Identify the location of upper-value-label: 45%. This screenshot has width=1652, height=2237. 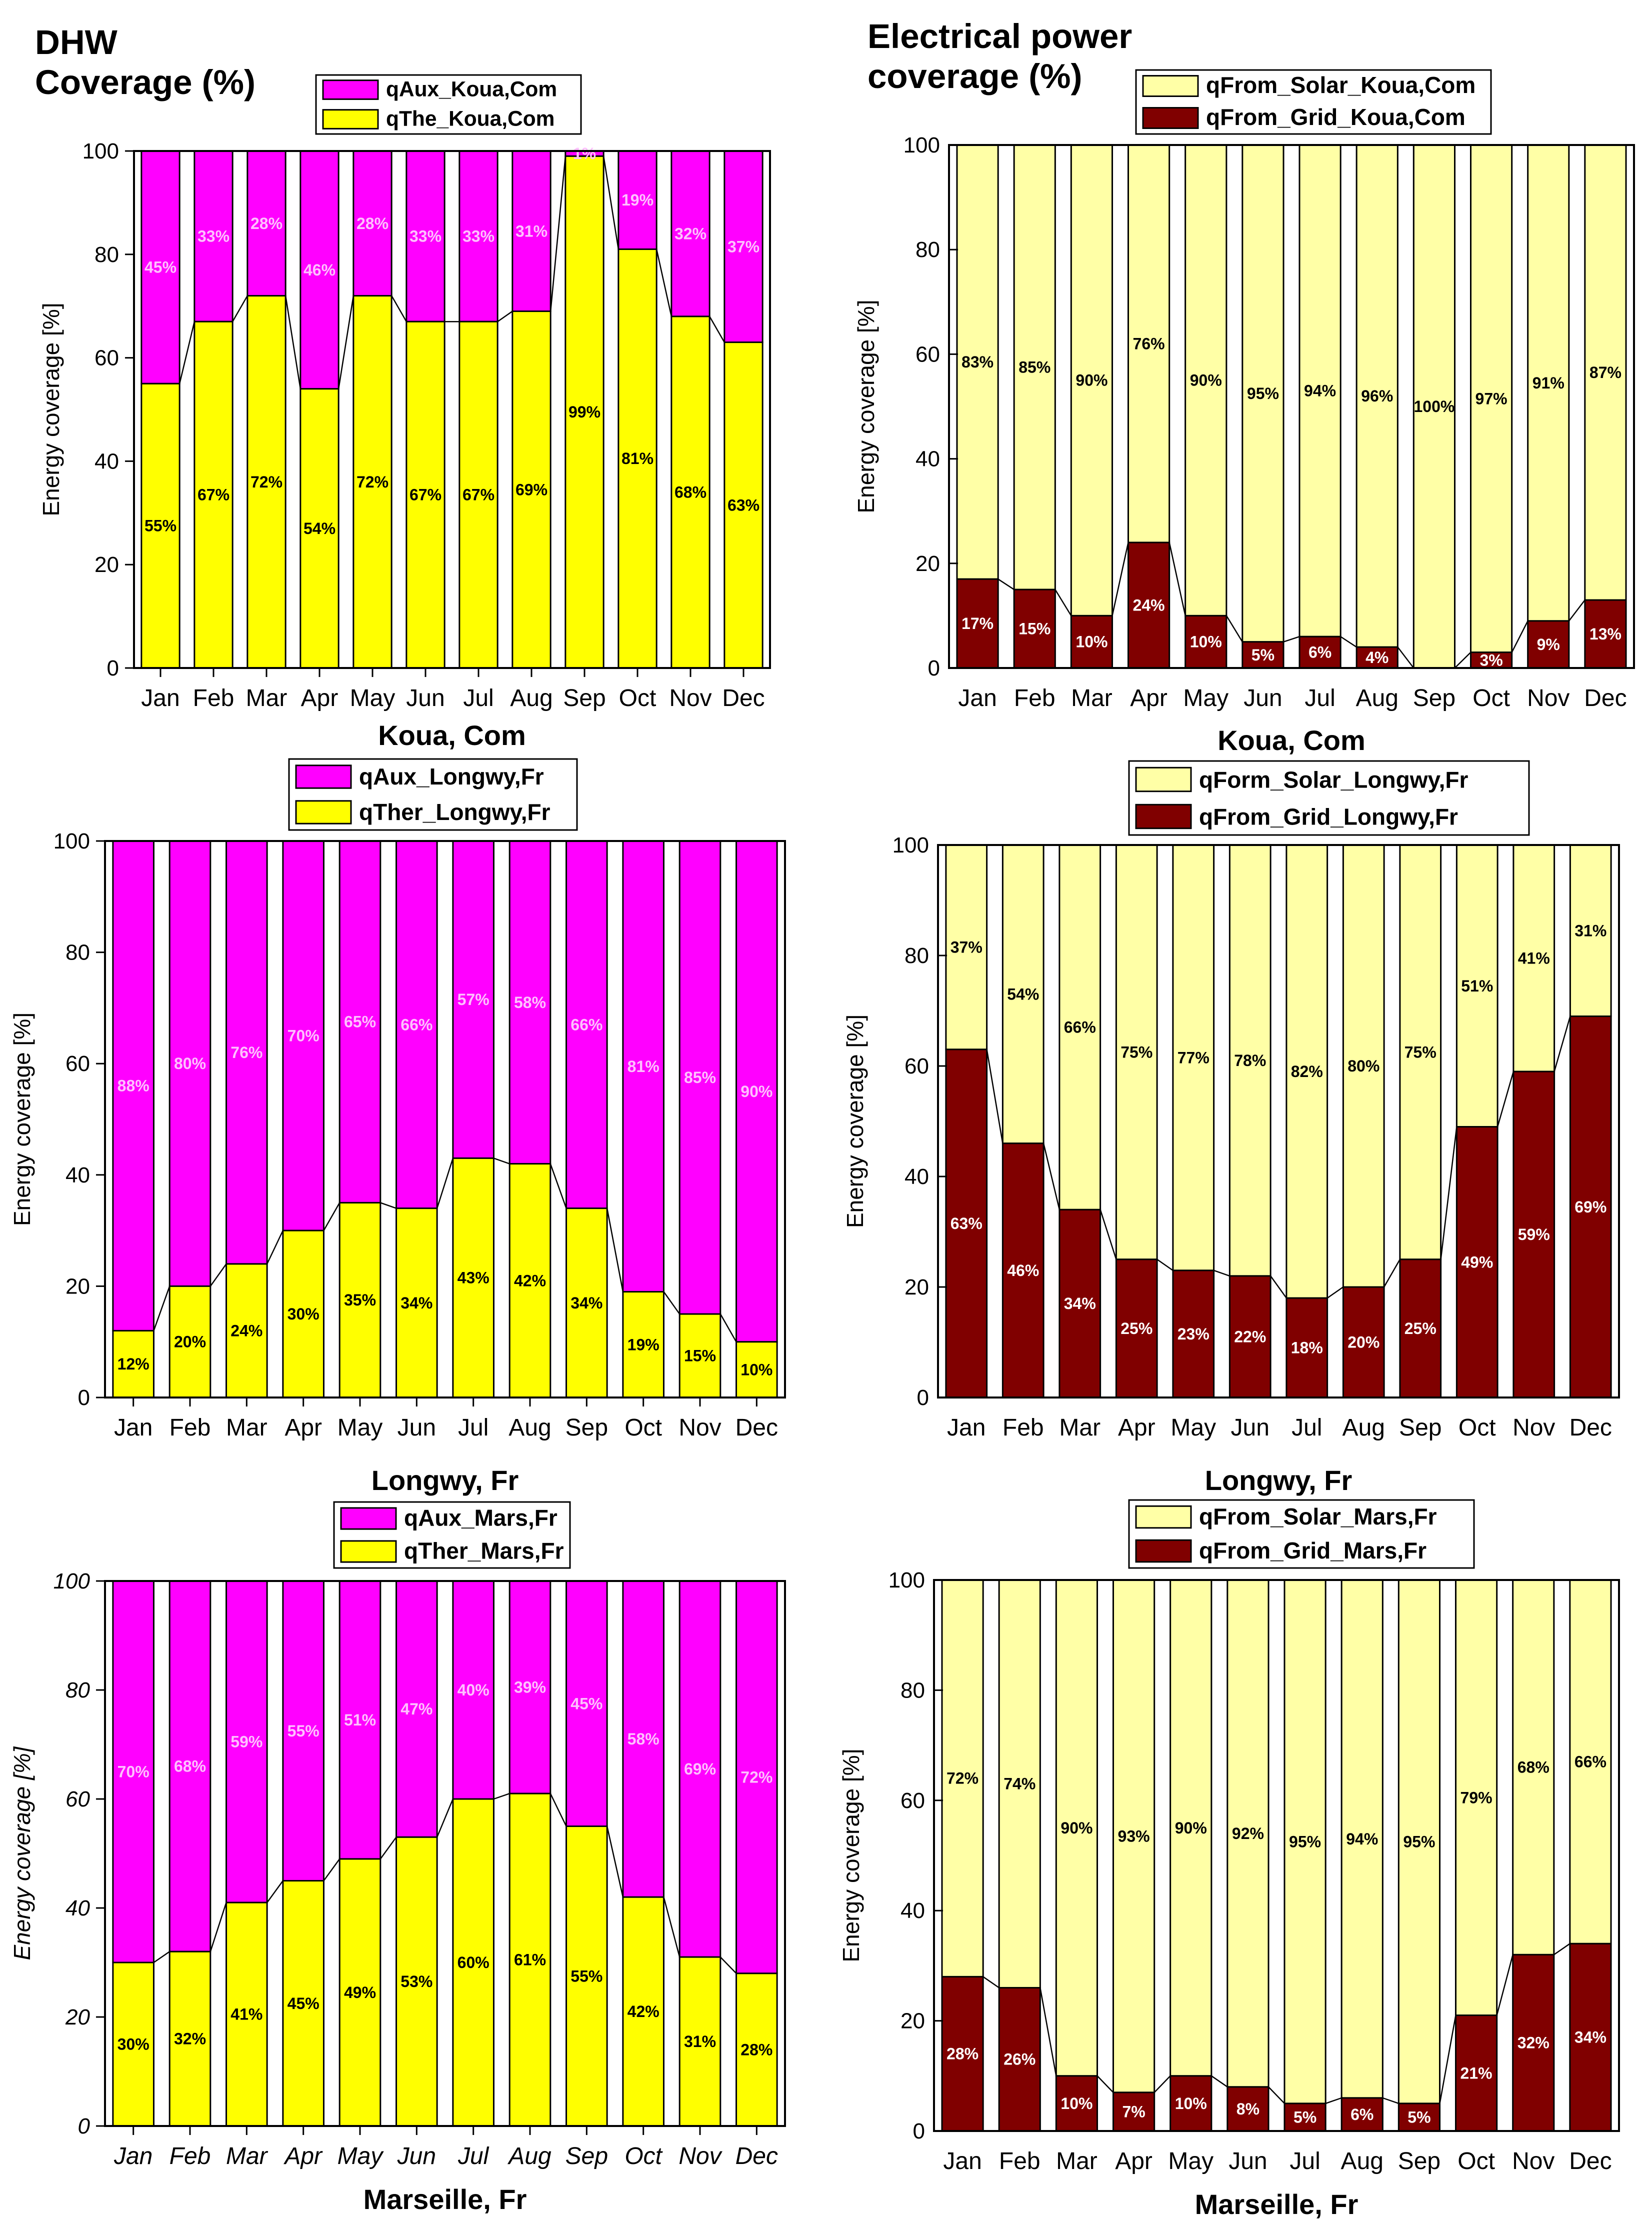
(586, 1703).